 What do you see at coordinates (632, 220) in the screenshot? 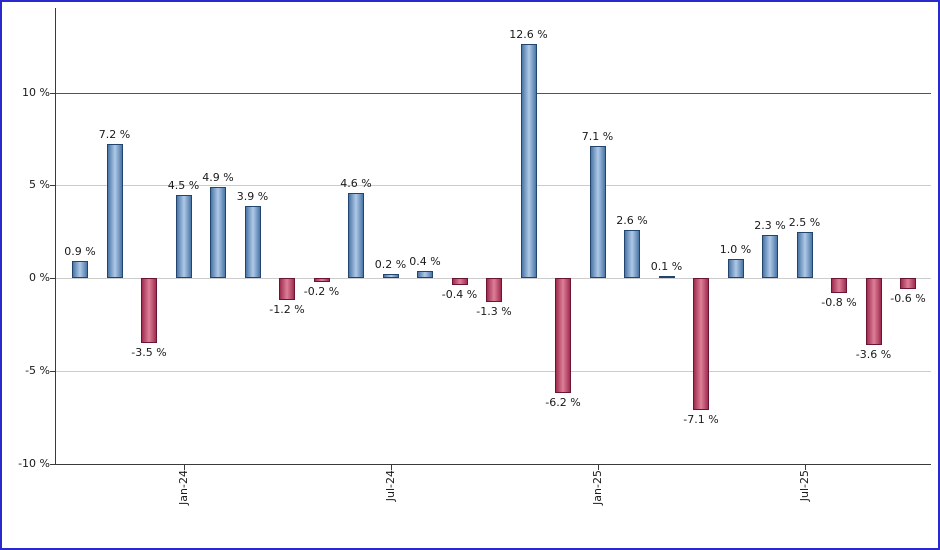
I see `bar-value-label-Feb-25: 2.6 %` at bounding box center [632, 220].